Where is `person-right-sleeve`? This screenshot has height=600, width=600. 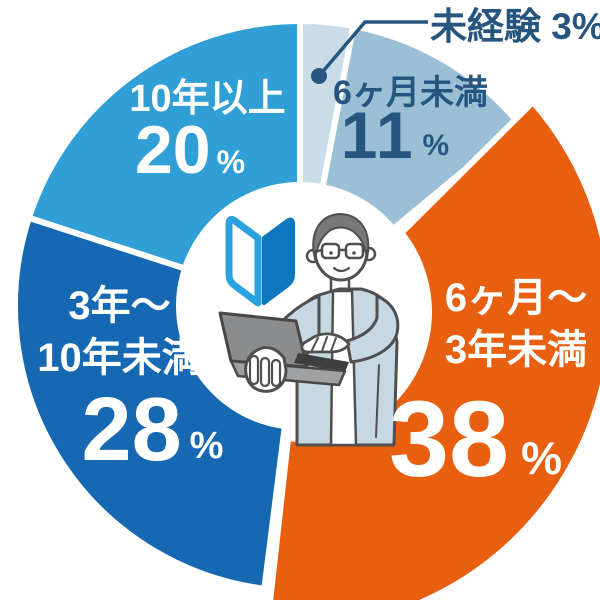 person-right-sleeve is located at coordinates (372, 329).